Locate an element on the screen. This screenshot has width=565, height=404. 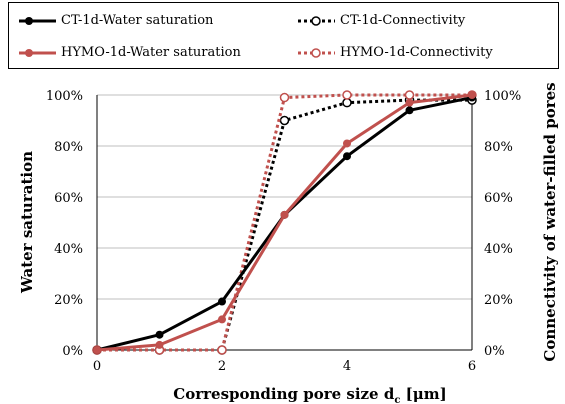
legend-swatch-hymo-connectivity is located at coordinates (316, 53).